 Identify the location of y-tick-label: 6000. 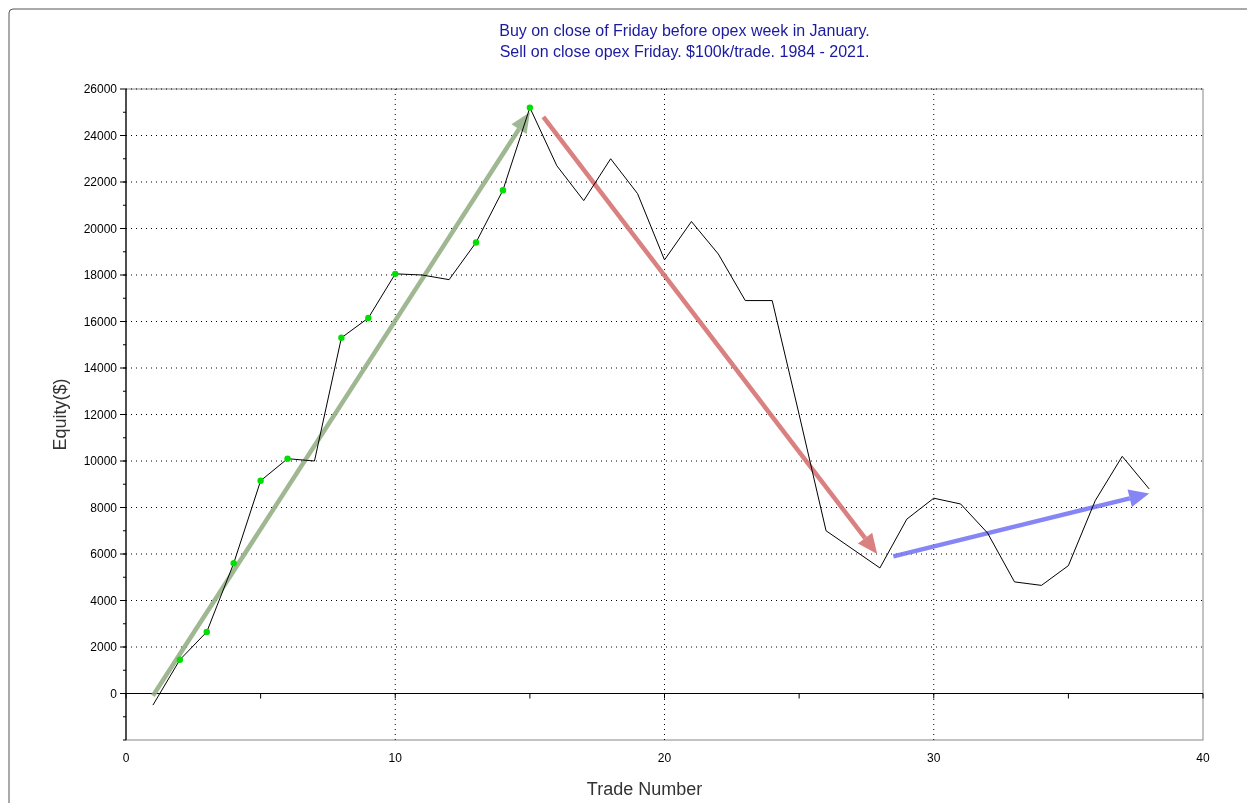
(104, 554).